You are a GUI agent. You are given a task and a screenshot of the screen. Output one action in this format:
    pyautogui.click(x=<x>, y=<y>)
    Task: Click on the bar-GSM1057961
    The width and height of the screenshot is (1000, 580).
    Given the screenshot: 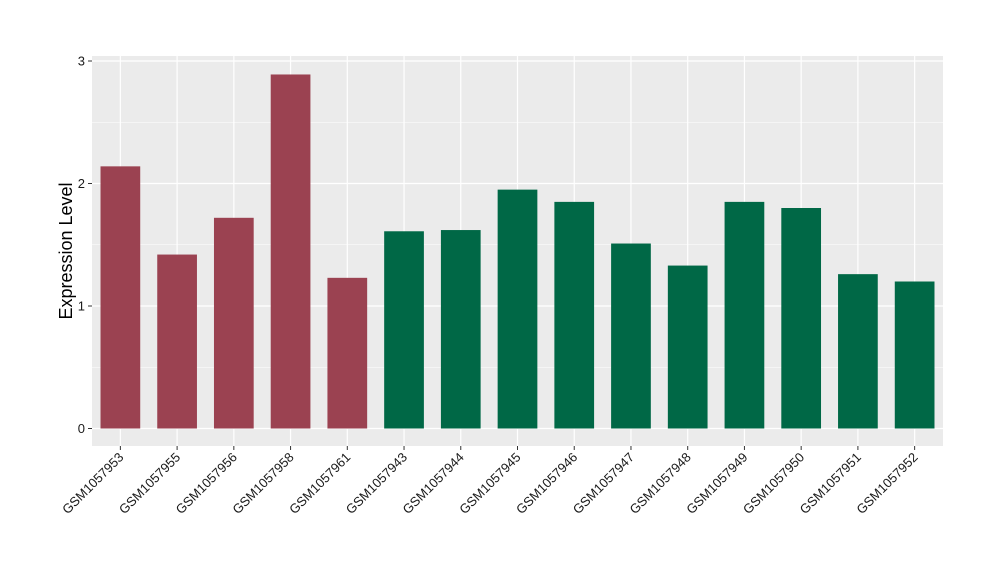 What is the action you would take?
    pyautogui.click(x=347, y=353)
    